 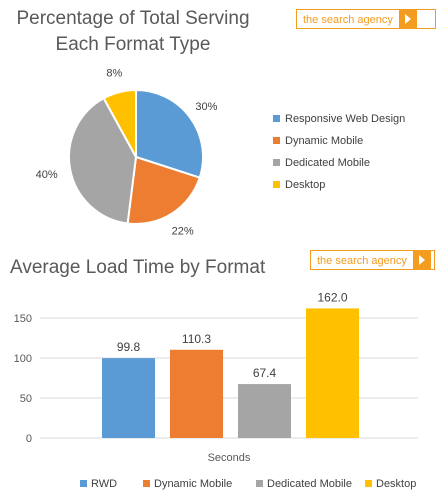 What do you see at coordinates (327, 163) in the screenshot?
I see `pie-legend-label: Dedicated Mobile` at bounding box center [327, 163].